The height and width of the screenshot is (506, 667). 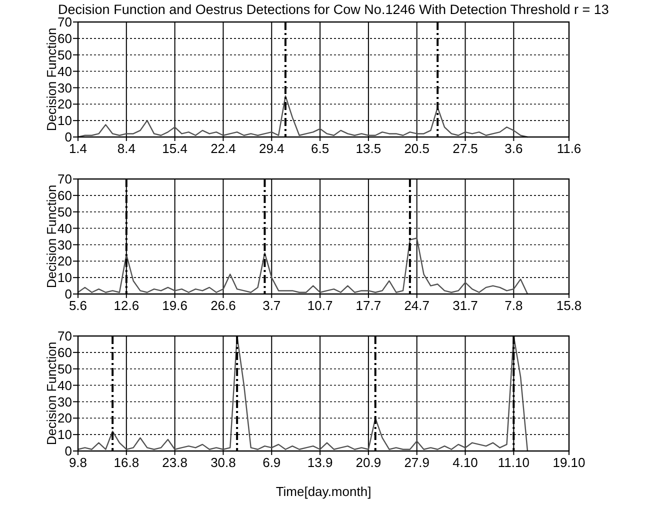 I want to click on x-tick-label: 20.9, so click(x=369, y=462).